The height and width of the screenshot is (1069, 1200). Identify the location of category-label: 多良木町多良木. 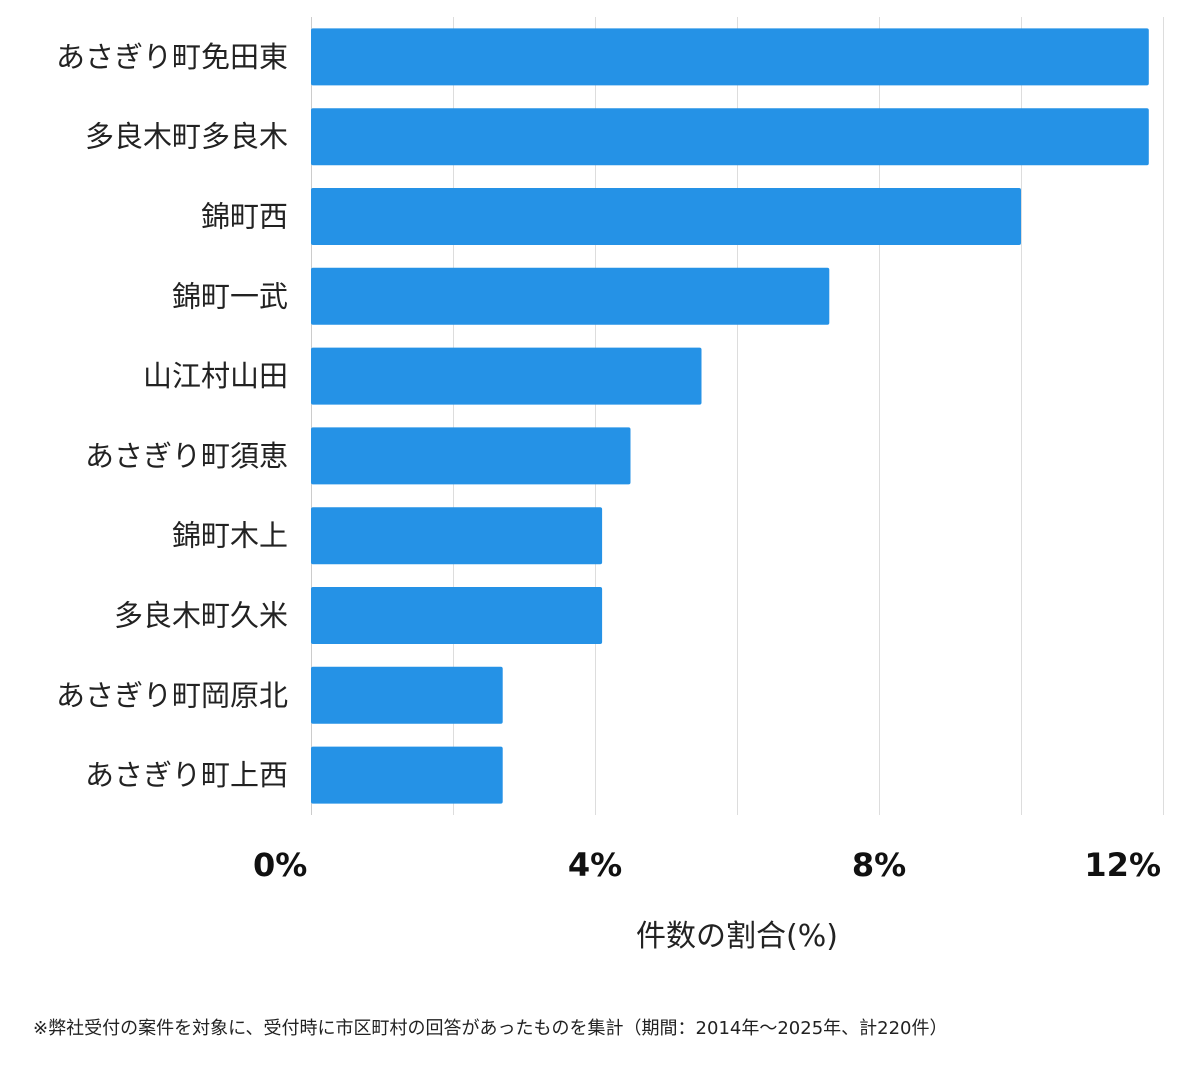
(186, 137).